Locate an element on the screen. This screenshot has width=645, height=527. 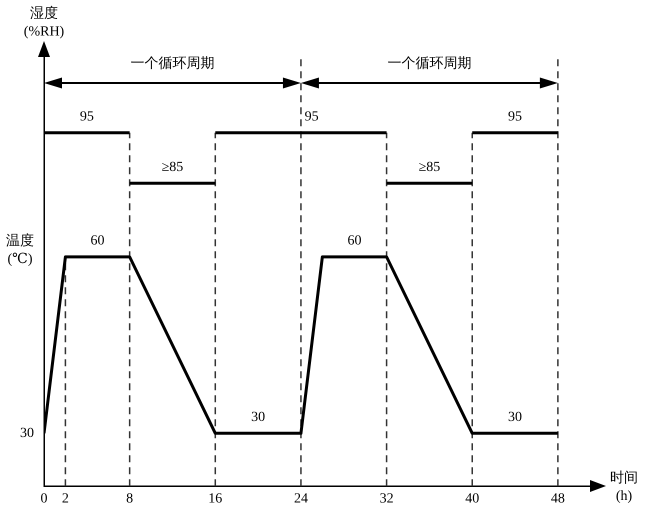
x-tick-label: 24 is located at coordinates (301, 498).